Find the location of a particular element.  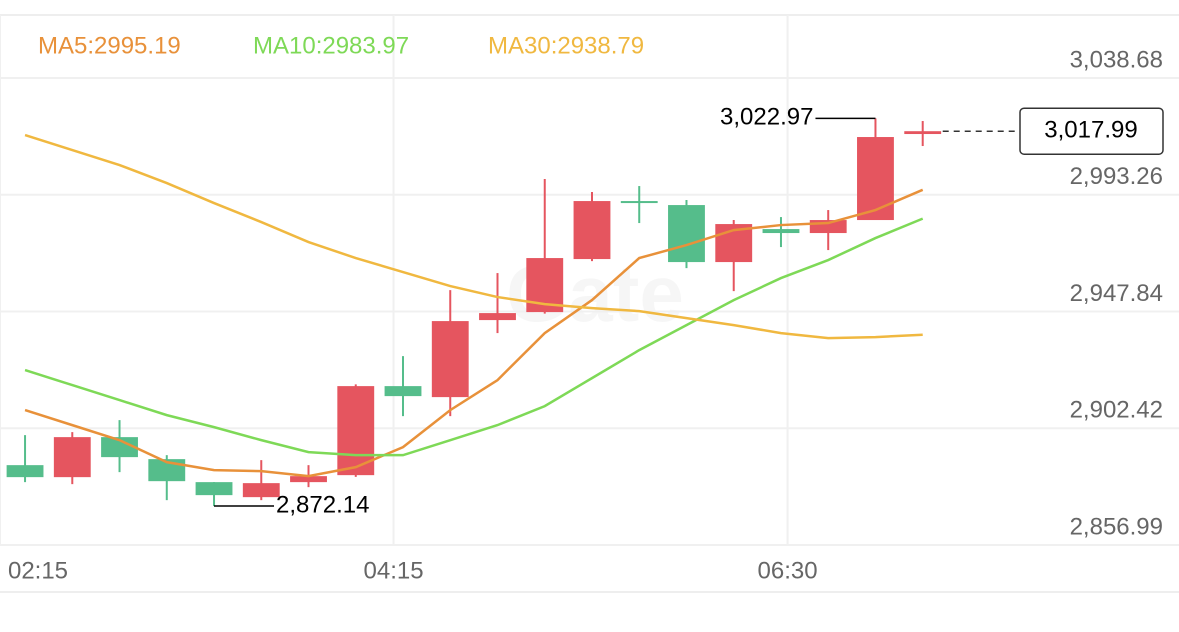

legend-entry: MA10:2983.97 is located at coordinates (331, 45).